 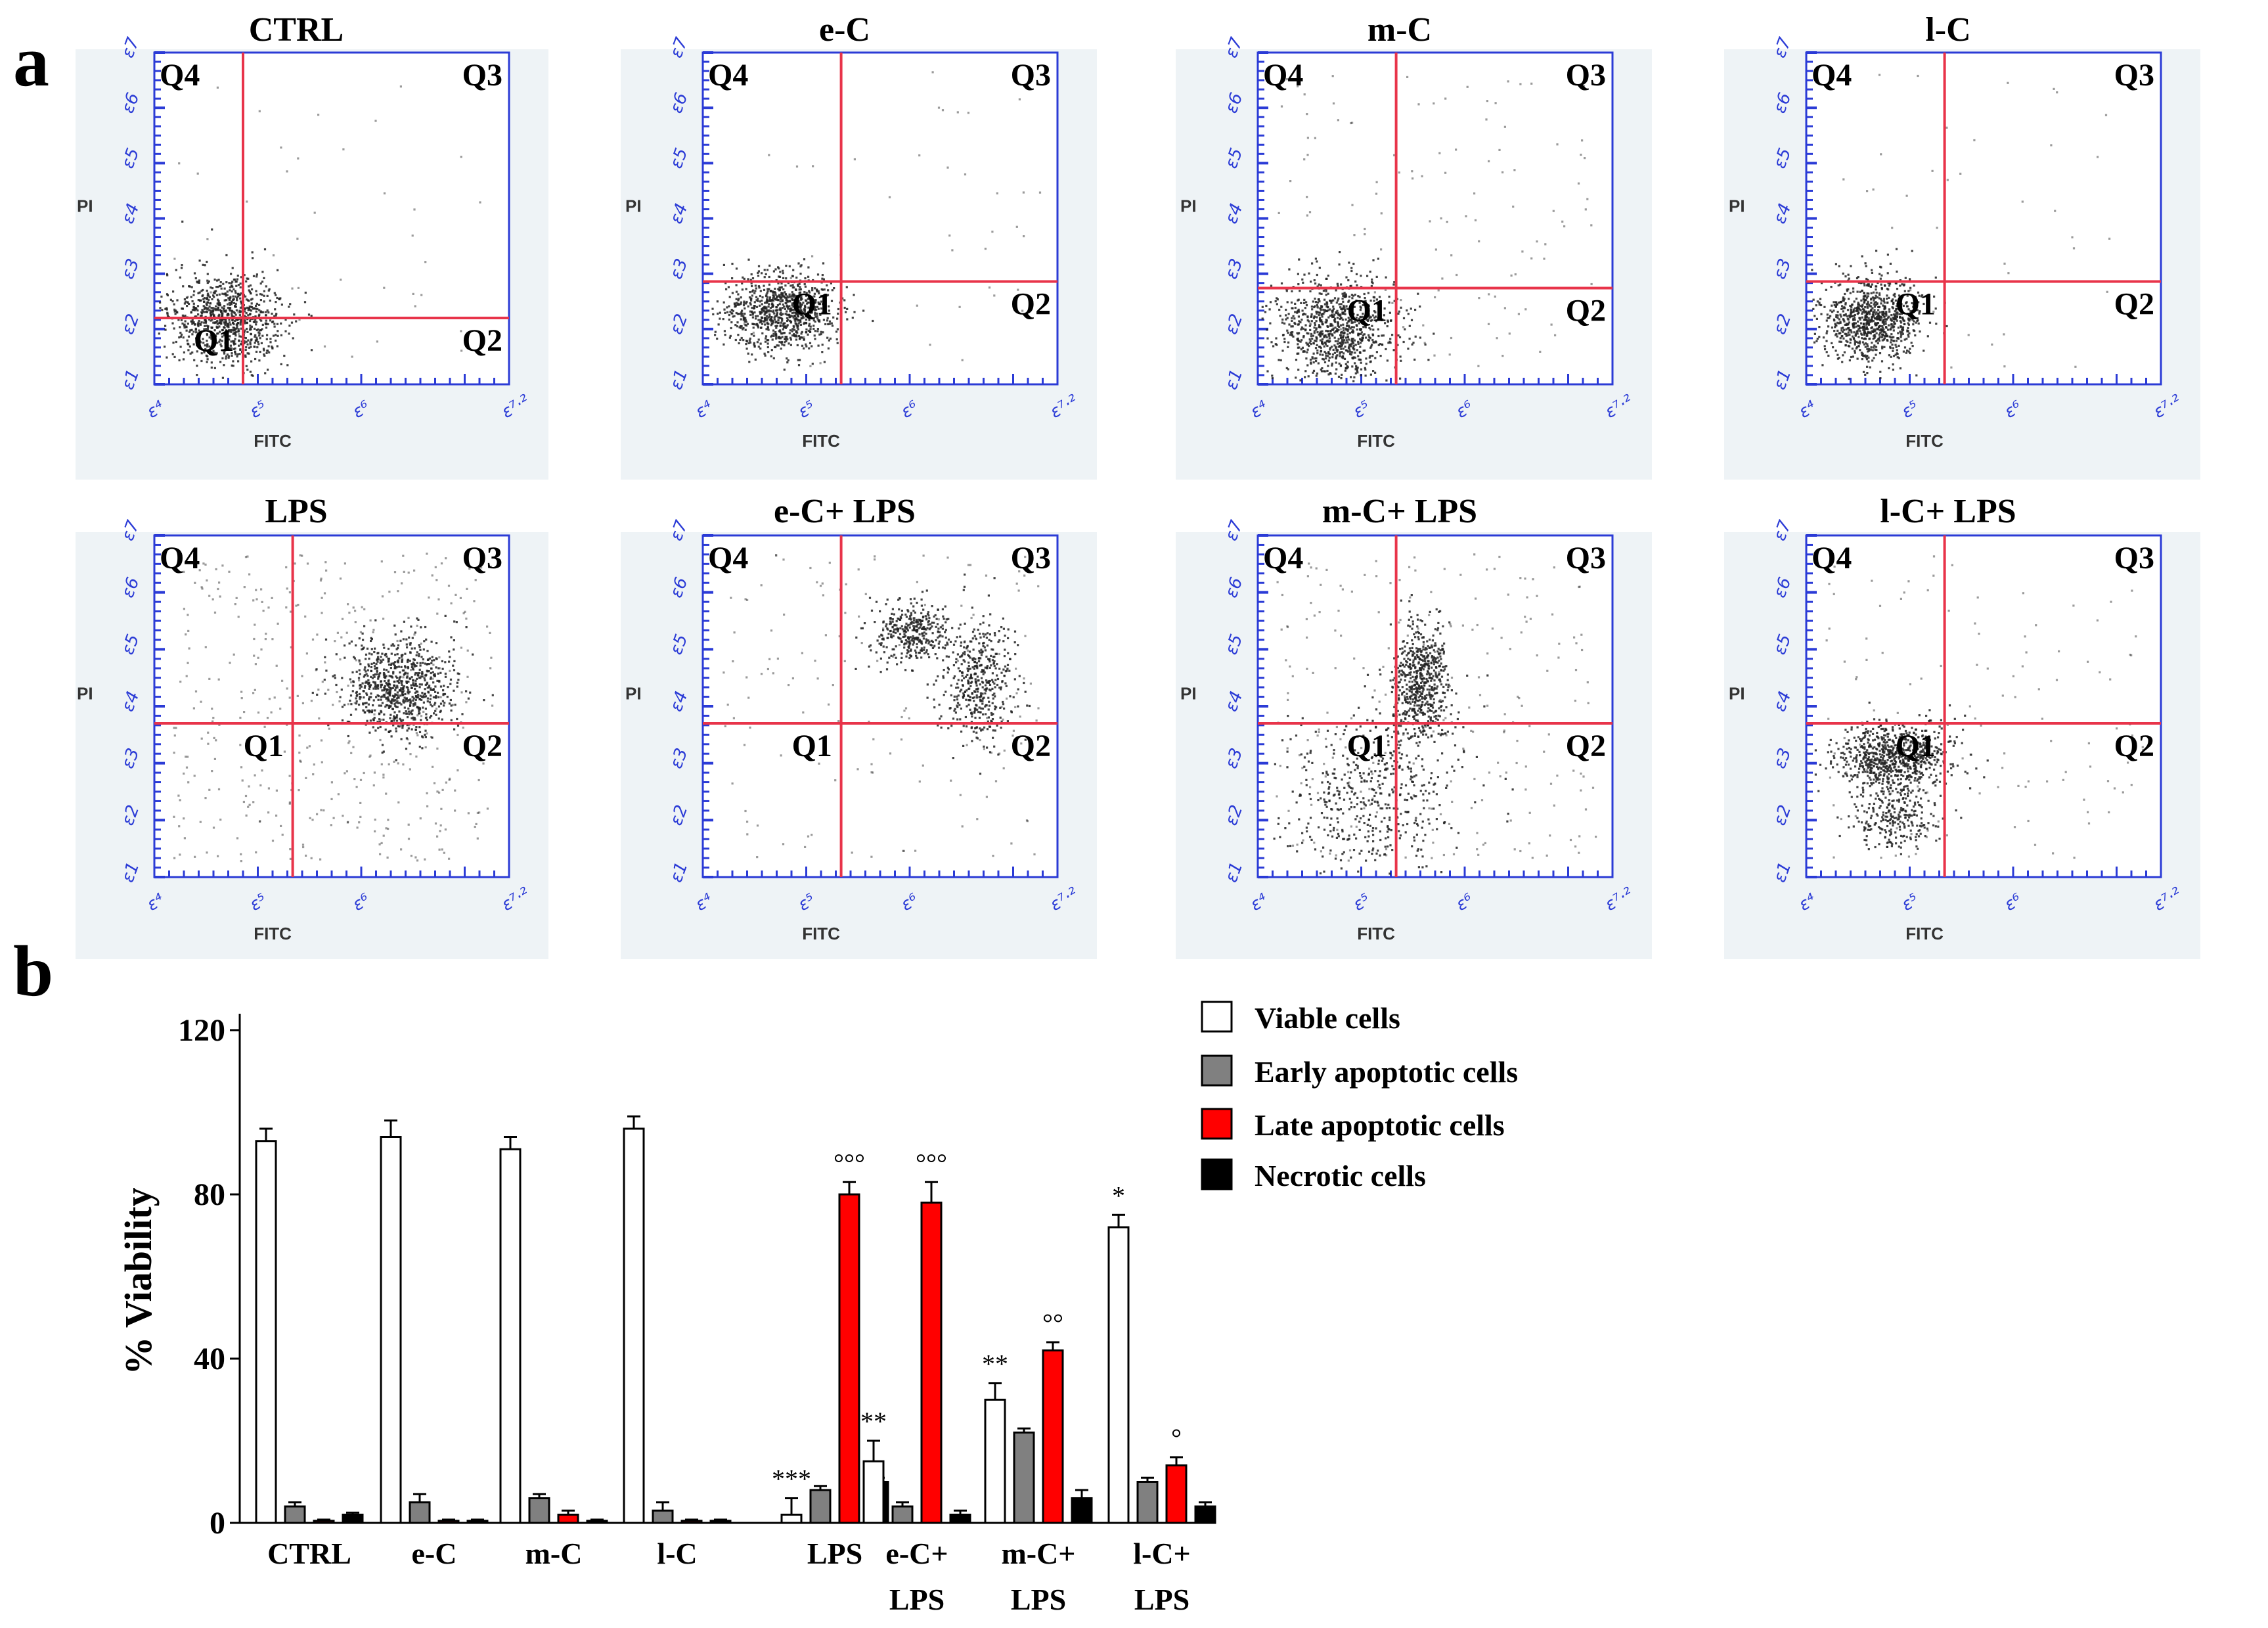 I want to click on panel-b-label: b, so click(x=33, y=971).